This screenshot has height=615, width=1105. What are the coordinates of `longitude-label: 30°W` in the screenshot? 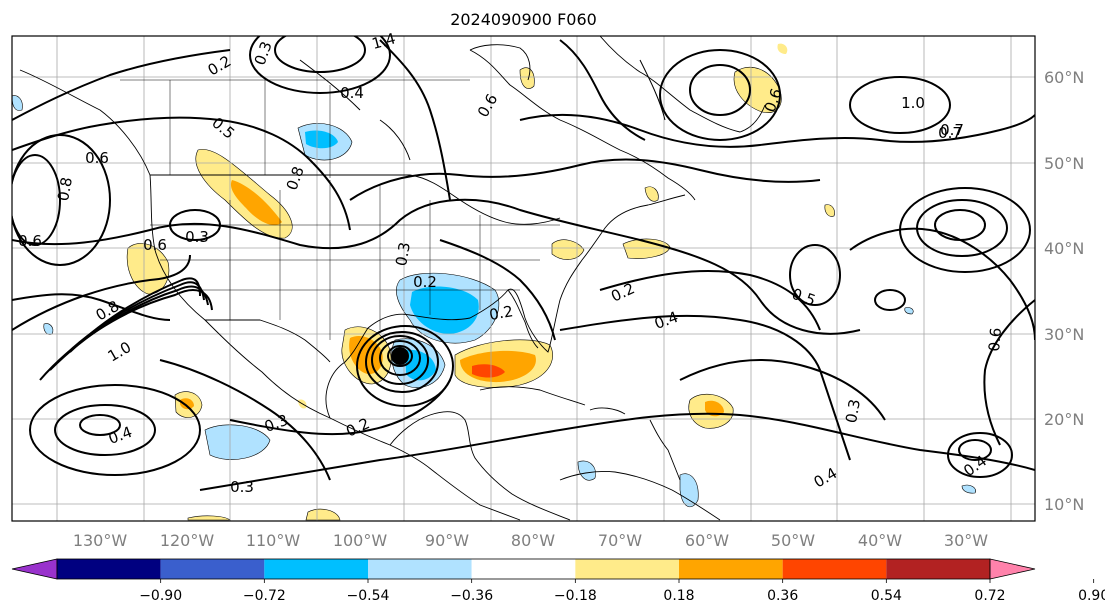 It's located at (966, 540).